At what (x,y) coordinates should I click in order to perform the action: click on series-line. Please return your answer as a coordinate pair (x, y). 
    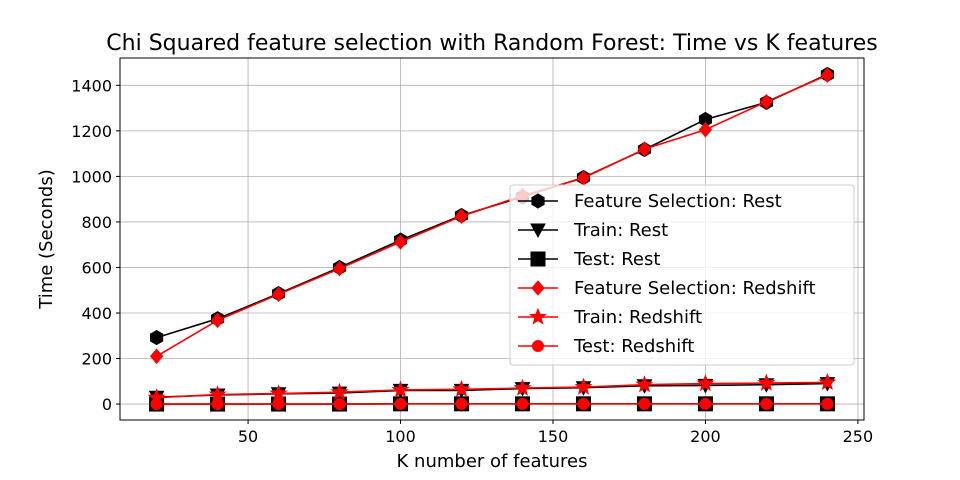
    Looking at the image, I should click on (492, 390).